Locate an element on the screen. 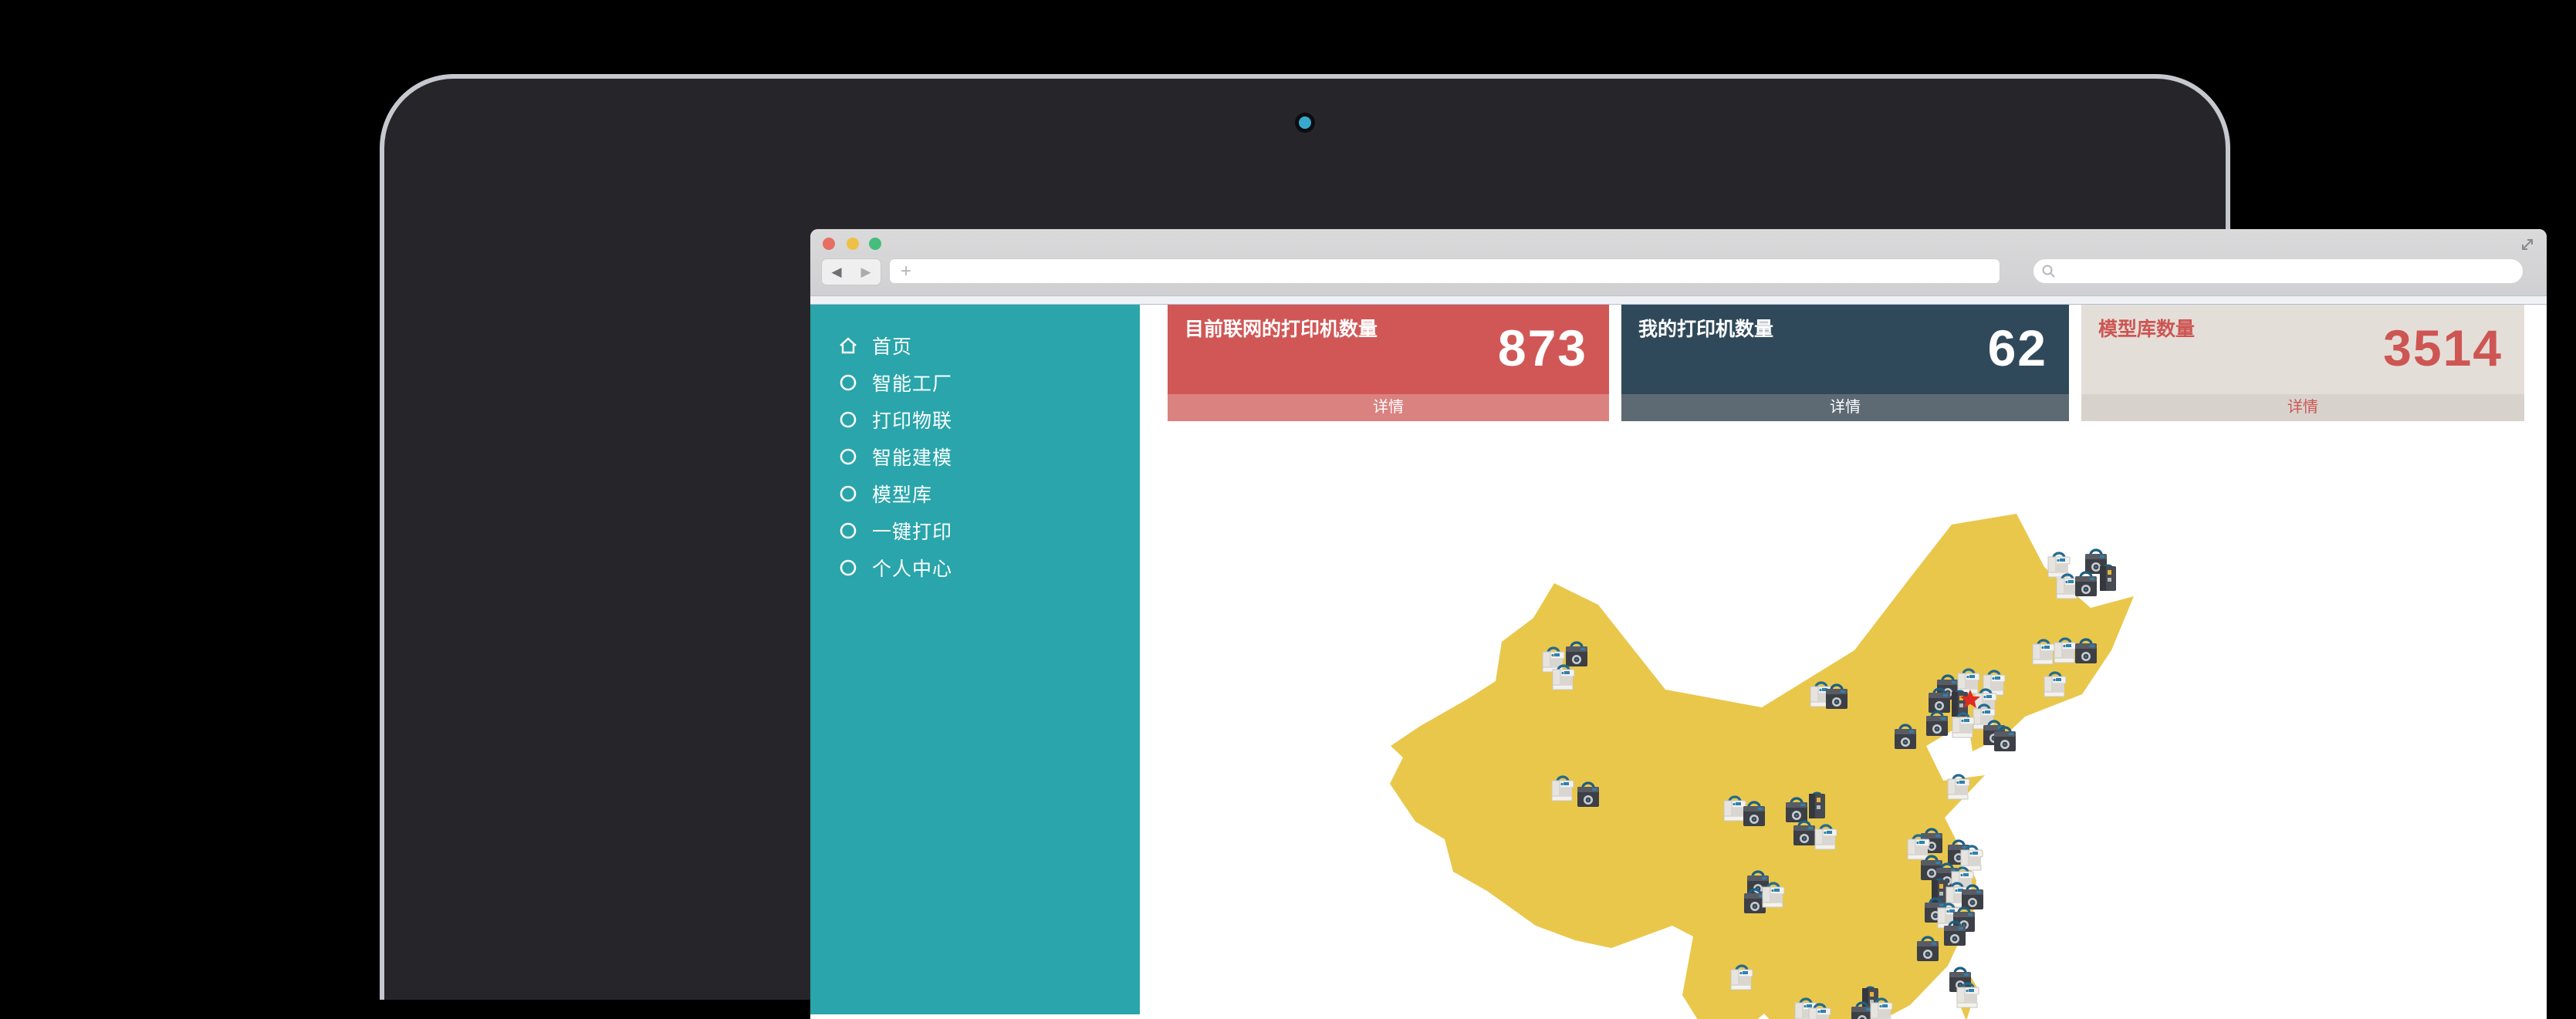  stat-card-model-library: 模型库数量 3514 详情 is located at coordinates (2302, 363).